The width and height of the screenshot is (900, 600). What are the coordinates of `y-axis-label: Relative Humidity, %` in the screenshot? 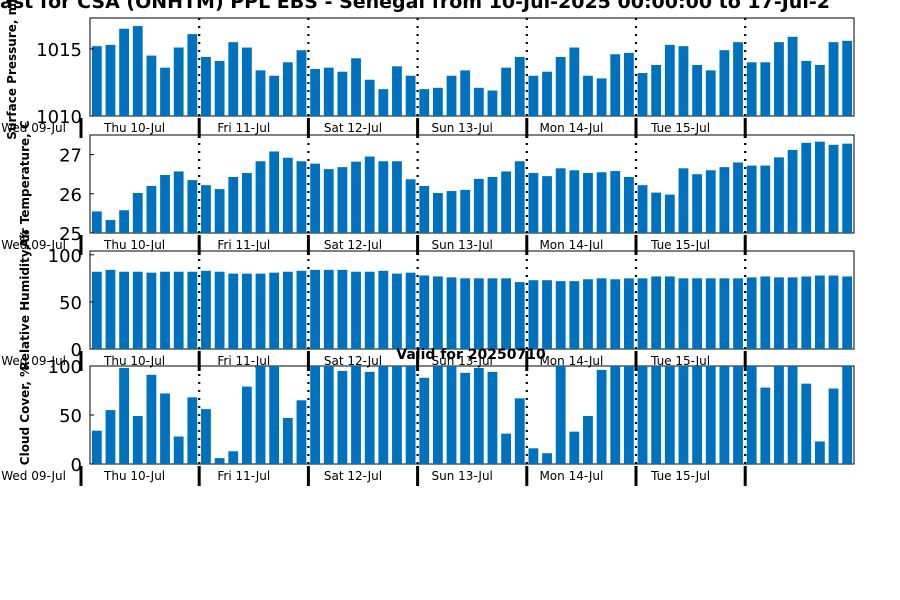 It's located at (25, 300).